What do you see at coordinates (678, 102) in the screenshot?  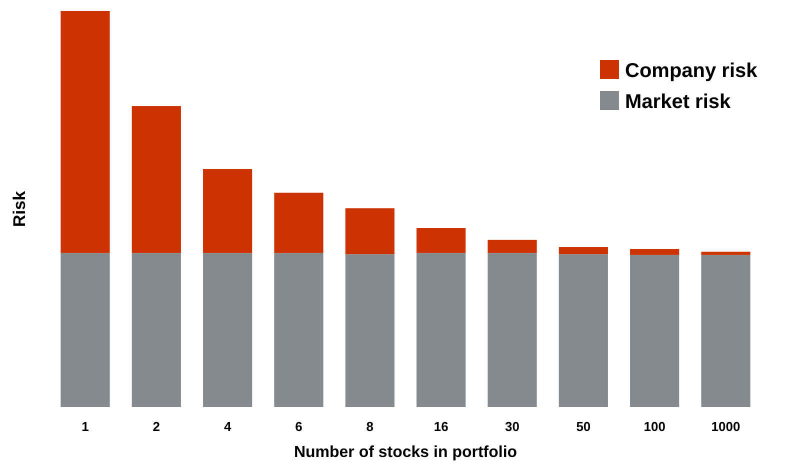 I see `legend-label: Market risk` at bounding box center [678, 102].